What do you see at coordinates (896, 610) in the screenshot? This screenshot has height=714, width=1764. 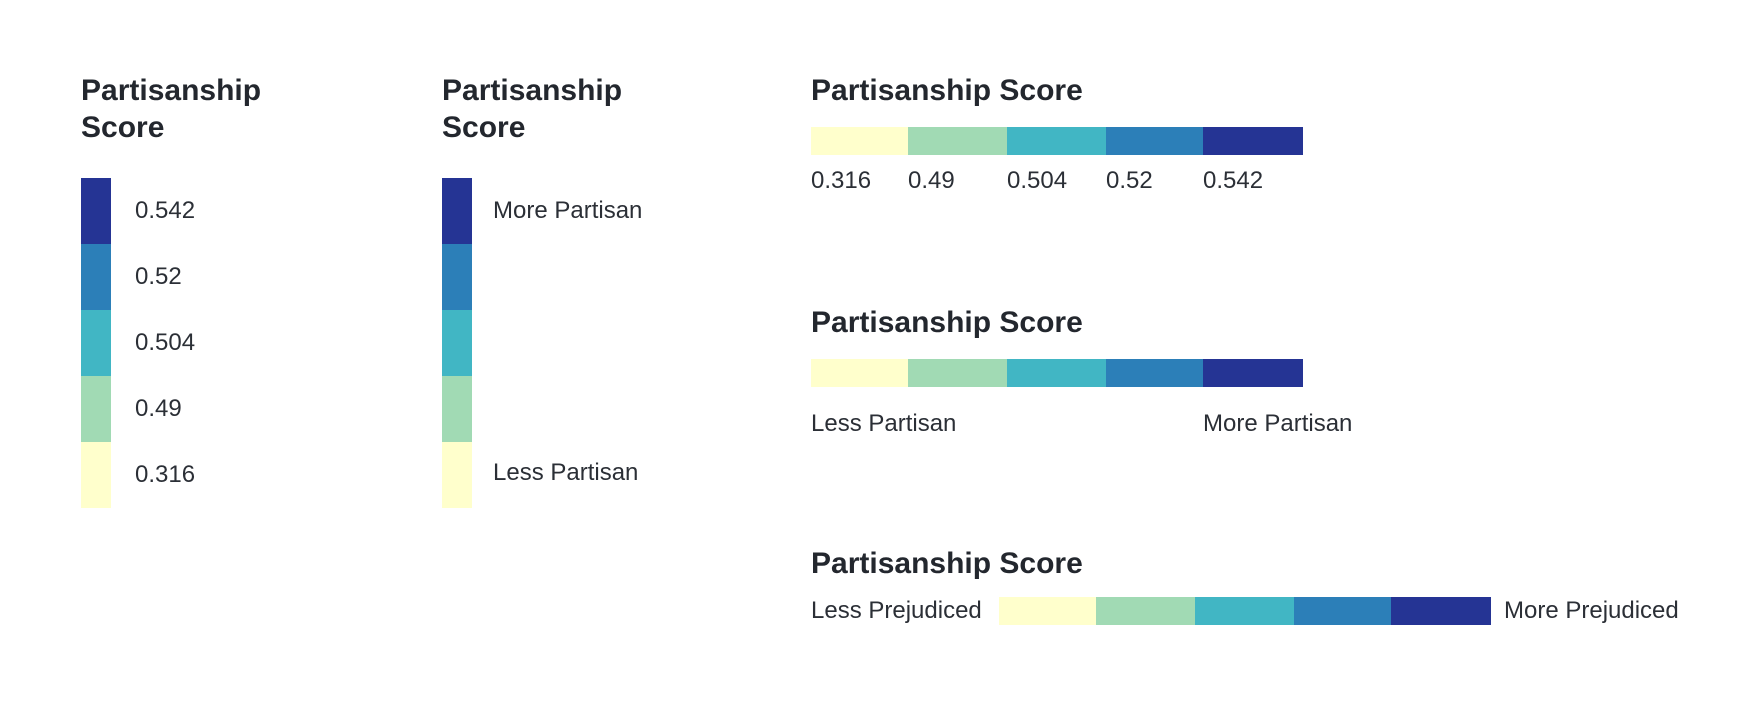 I see `scale-label-low: Less Prejudiced` at bounding box center [896, 610].